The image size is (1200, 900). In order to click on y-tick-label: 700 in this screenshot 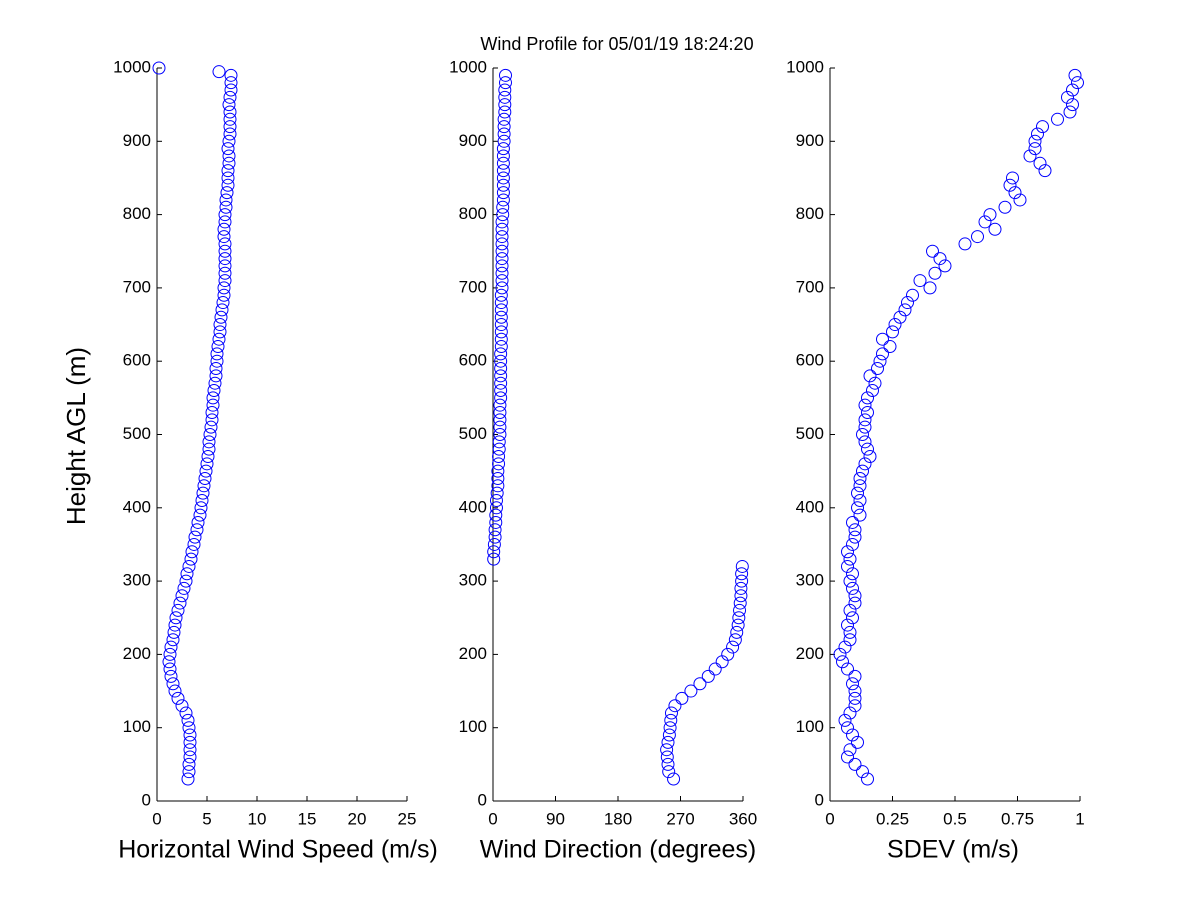, I will do `click(137, 286)`.